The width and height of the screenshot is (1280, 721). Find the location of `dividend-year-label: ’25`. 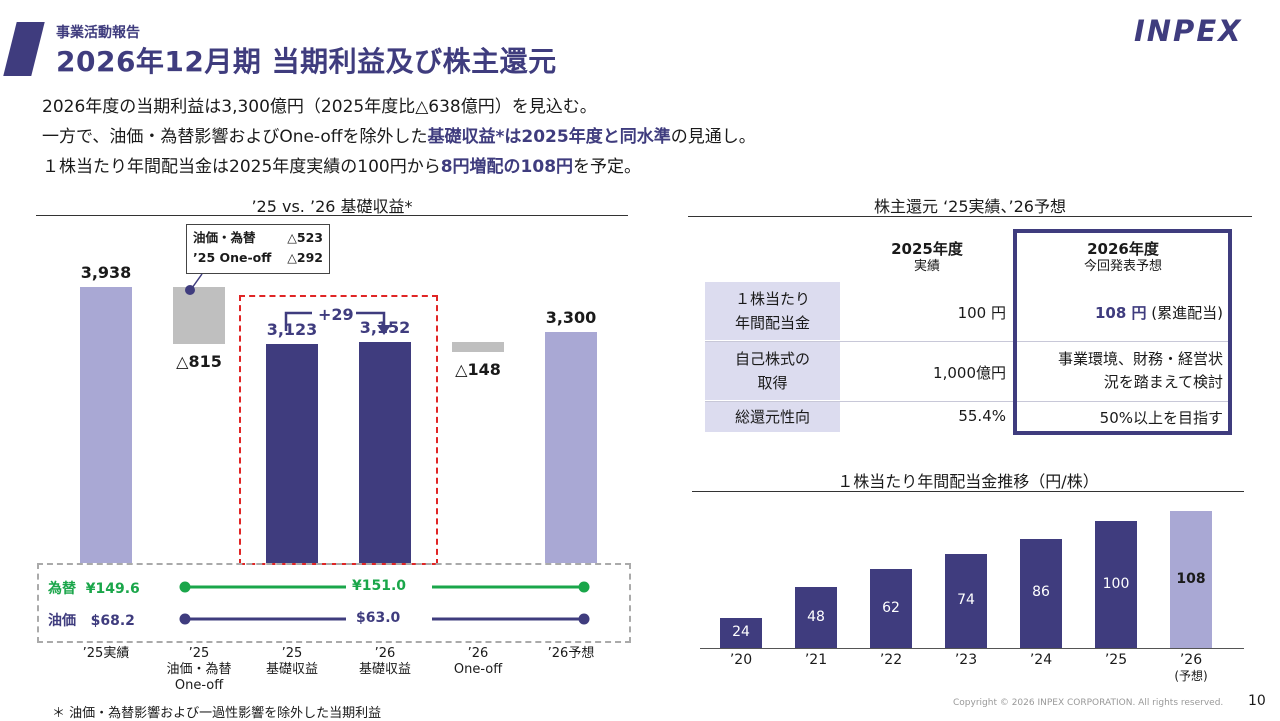

dividend-year-label: ’25 is located at coordinates (1116, 660).